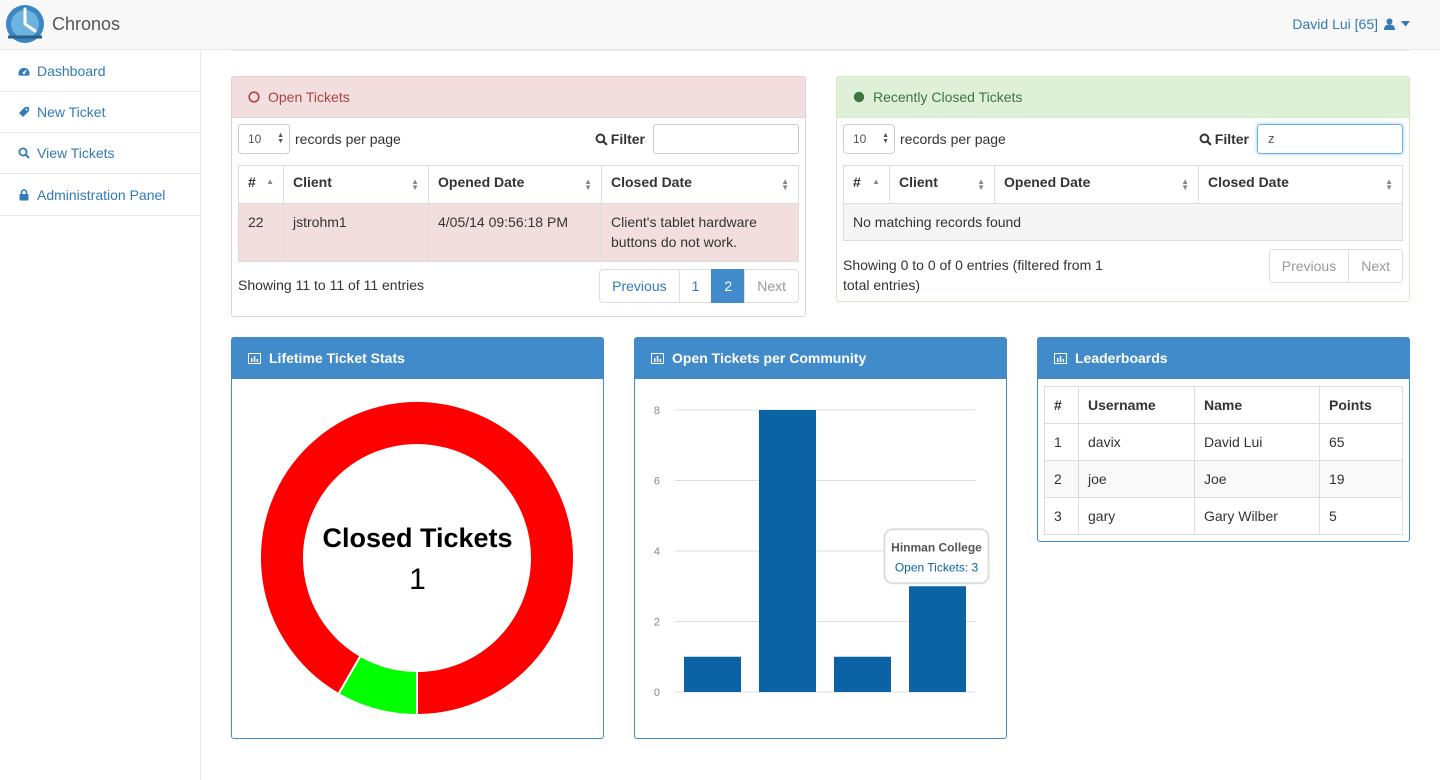 The height and width of the screenshot is (780, 1440). What do you see at coordinates (720, 25) in the screenshot?
I see `top-navbar: Chronos David Lui [65]` at bounding box center [720, 25].